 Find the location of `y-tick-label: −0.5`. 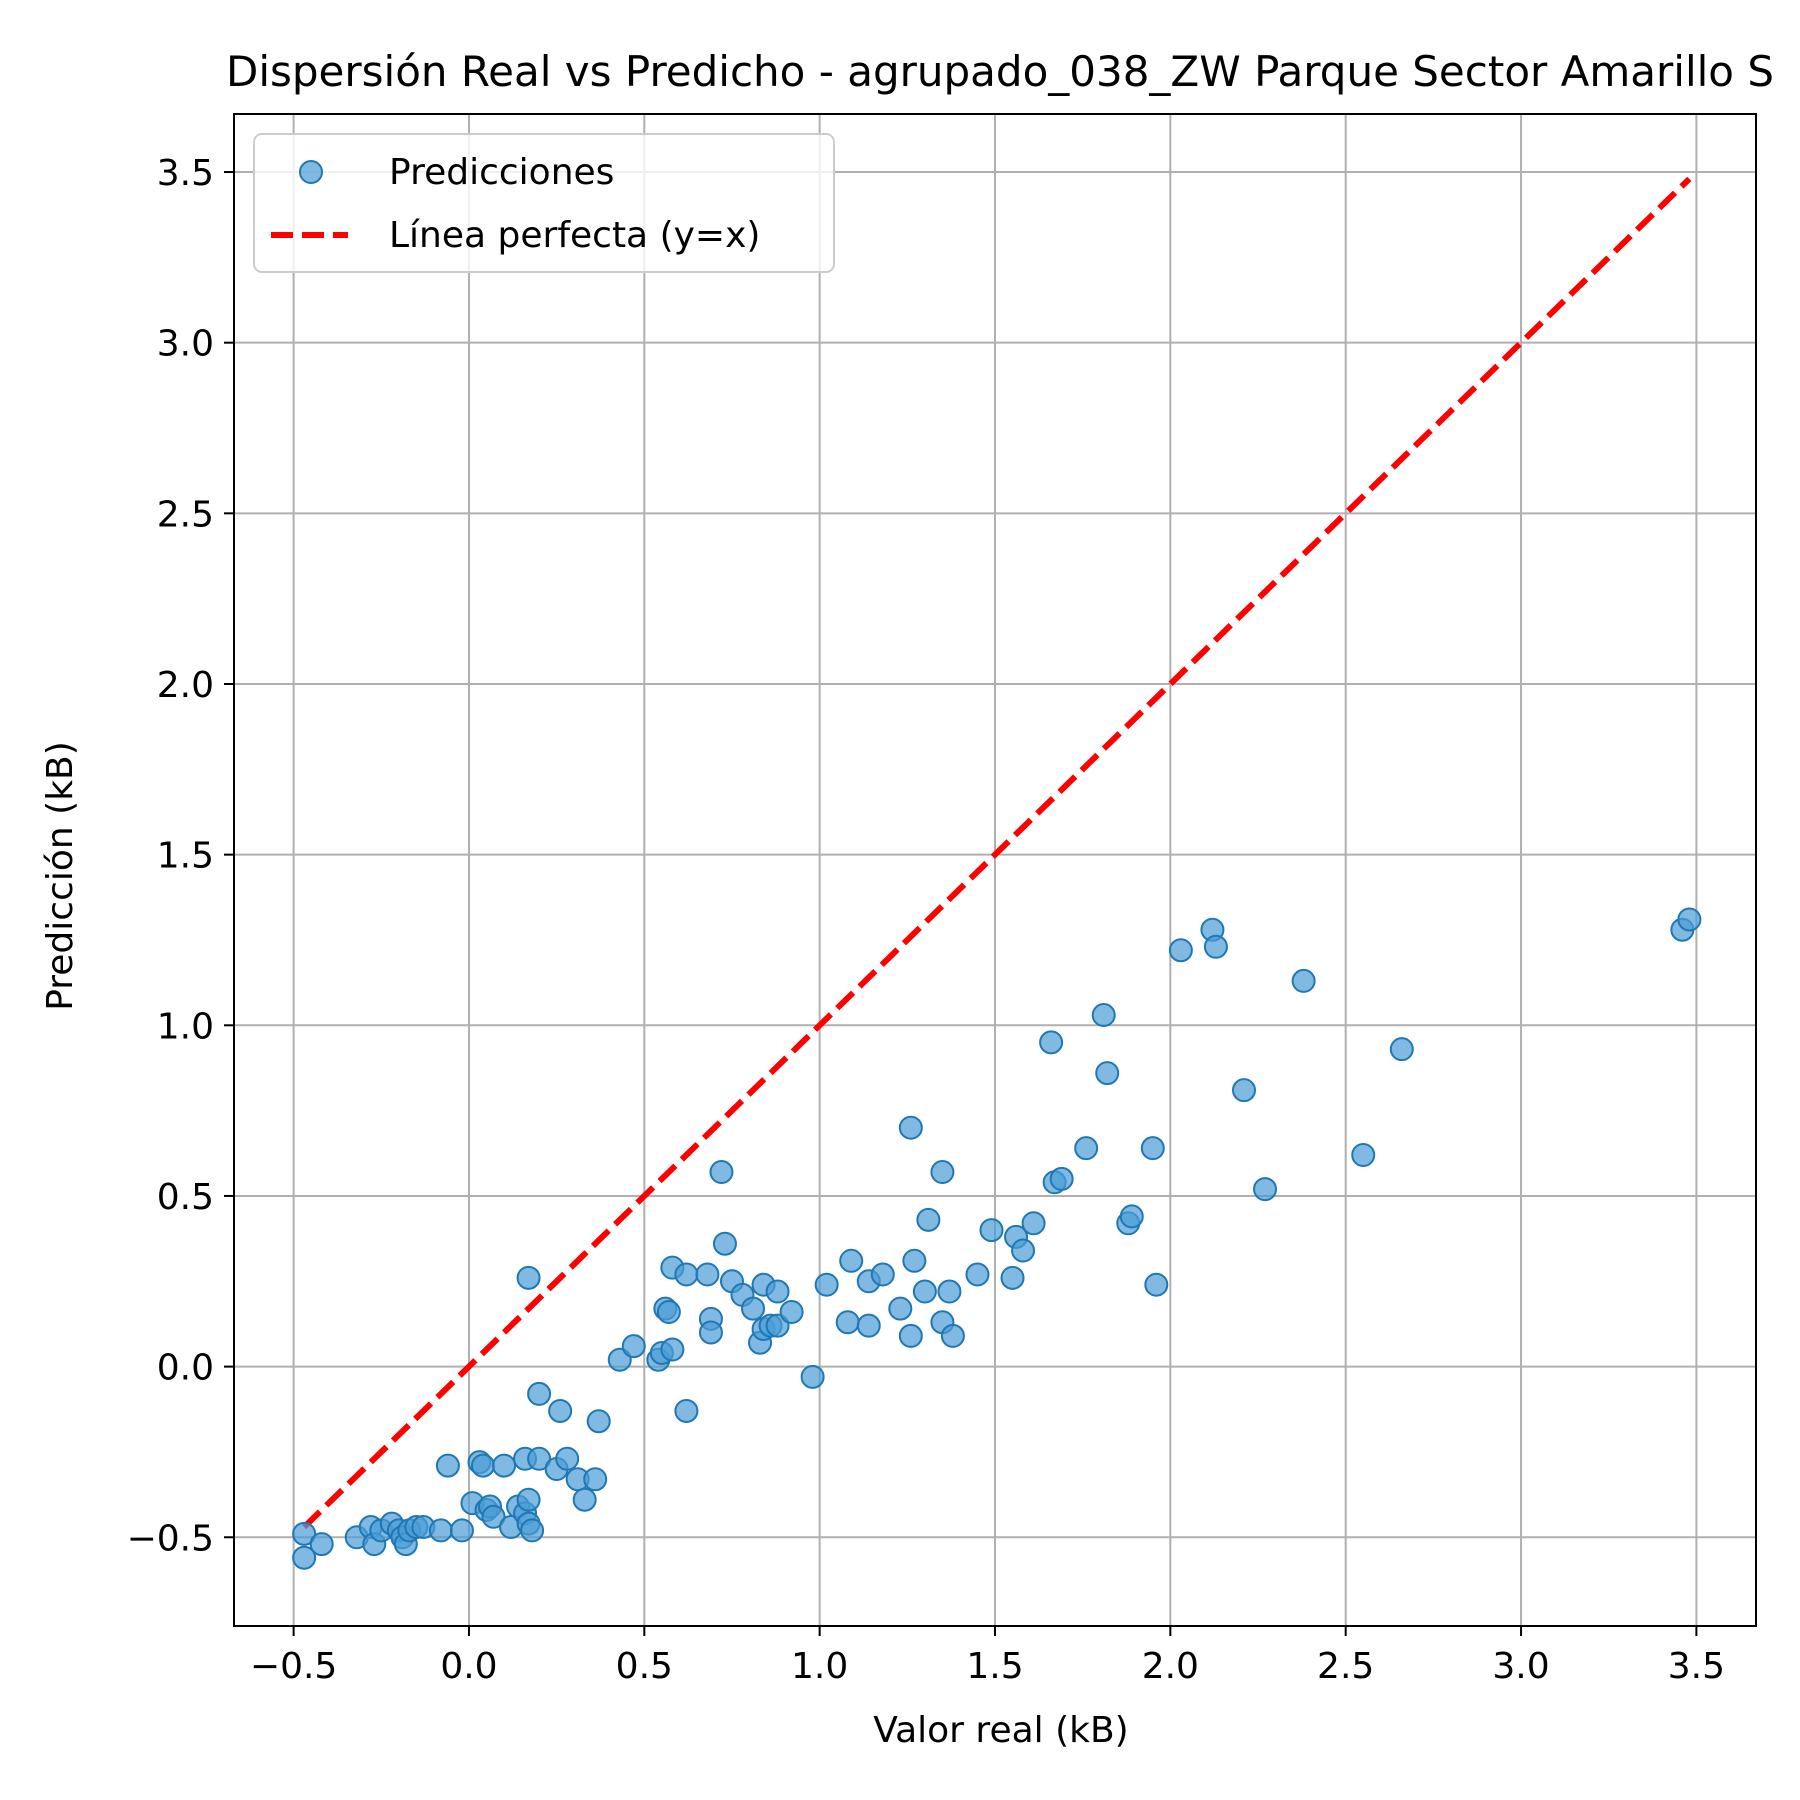

y-tick-label: −0.5 is located at coordinates (170, 1538).